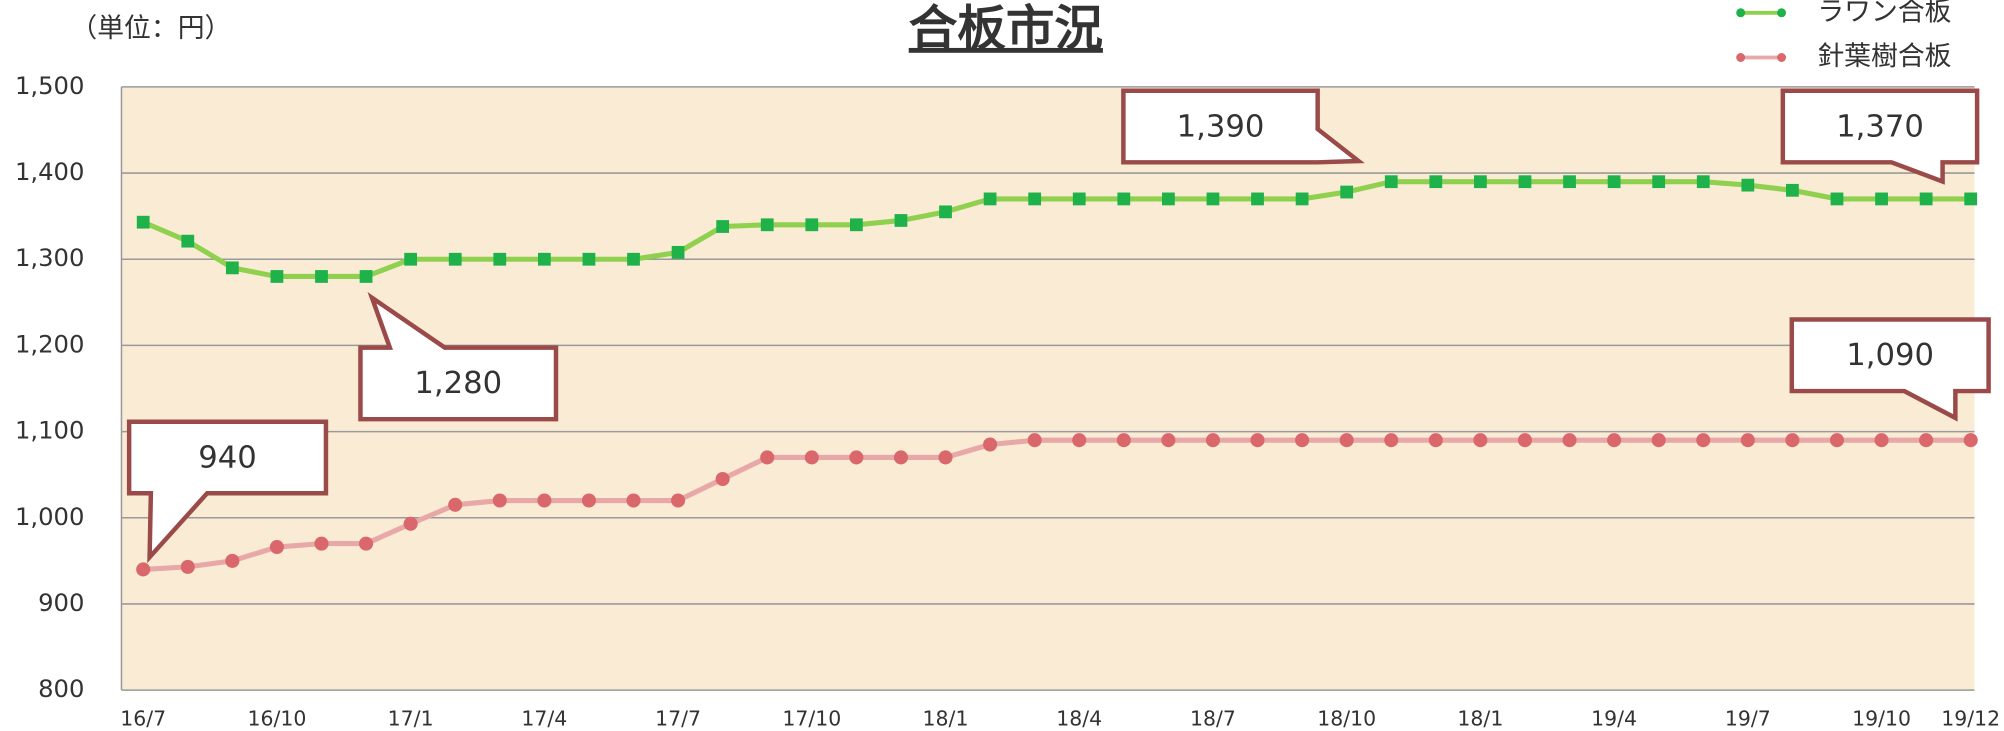  Describe the element at coordinates (49, 85) in the screenshot. I see `y-tick-label: 1,500` at that location.